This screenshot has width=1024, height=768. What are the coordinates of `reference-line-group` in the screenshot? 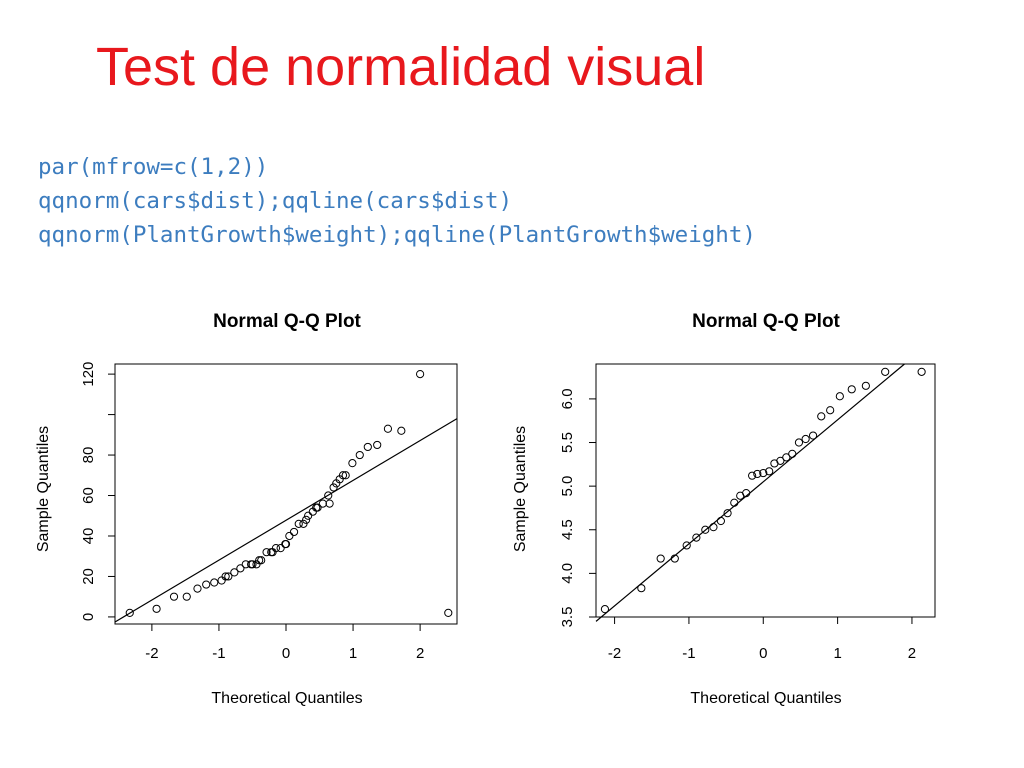 It's located at (750, 492).